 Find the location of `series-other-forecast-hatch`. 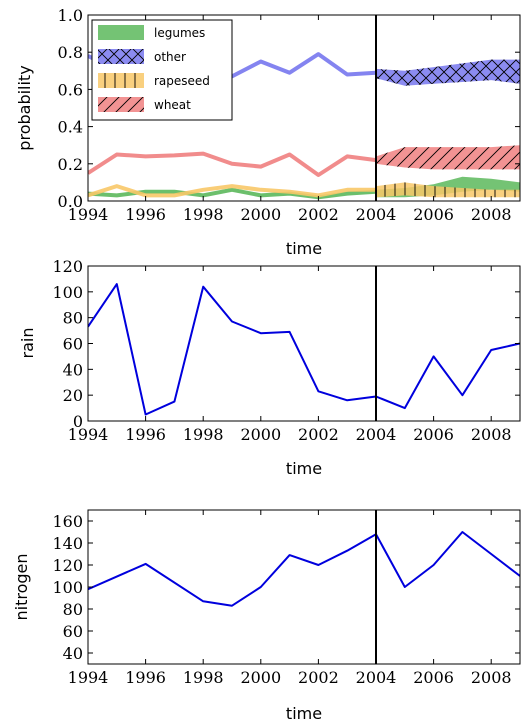

series-other-forecast-hatch is located at coordinates (448, 72).